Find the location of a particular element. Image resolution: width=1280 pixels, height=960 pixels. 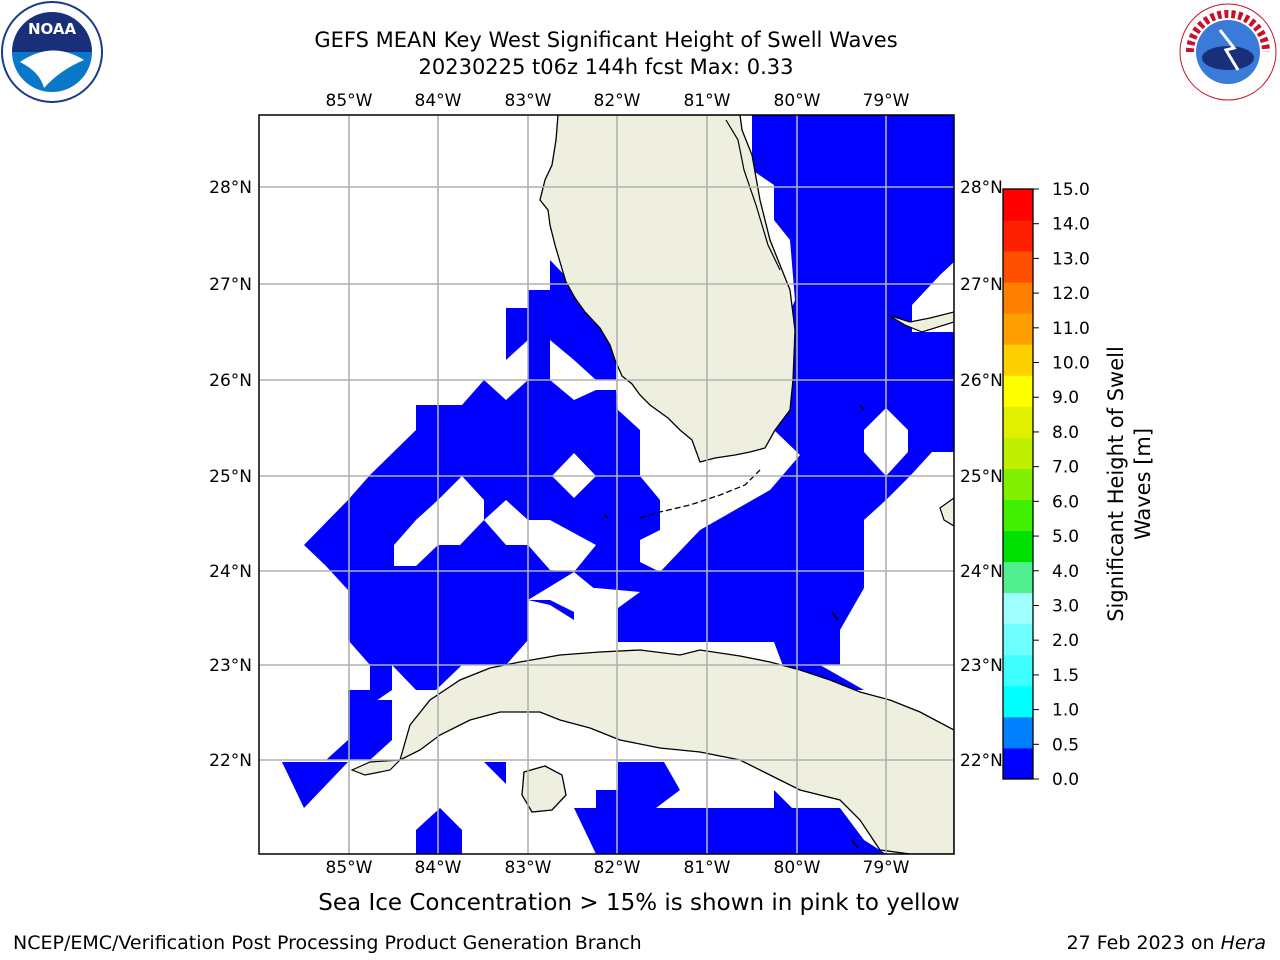

colorbar-tick-label: 11.0 is located at coordinates (1071, 329).